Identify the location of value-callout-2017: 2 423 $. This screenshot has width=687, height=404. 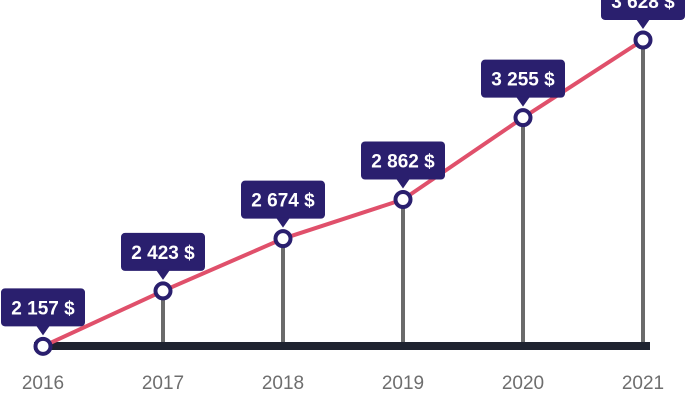
(163, 256).